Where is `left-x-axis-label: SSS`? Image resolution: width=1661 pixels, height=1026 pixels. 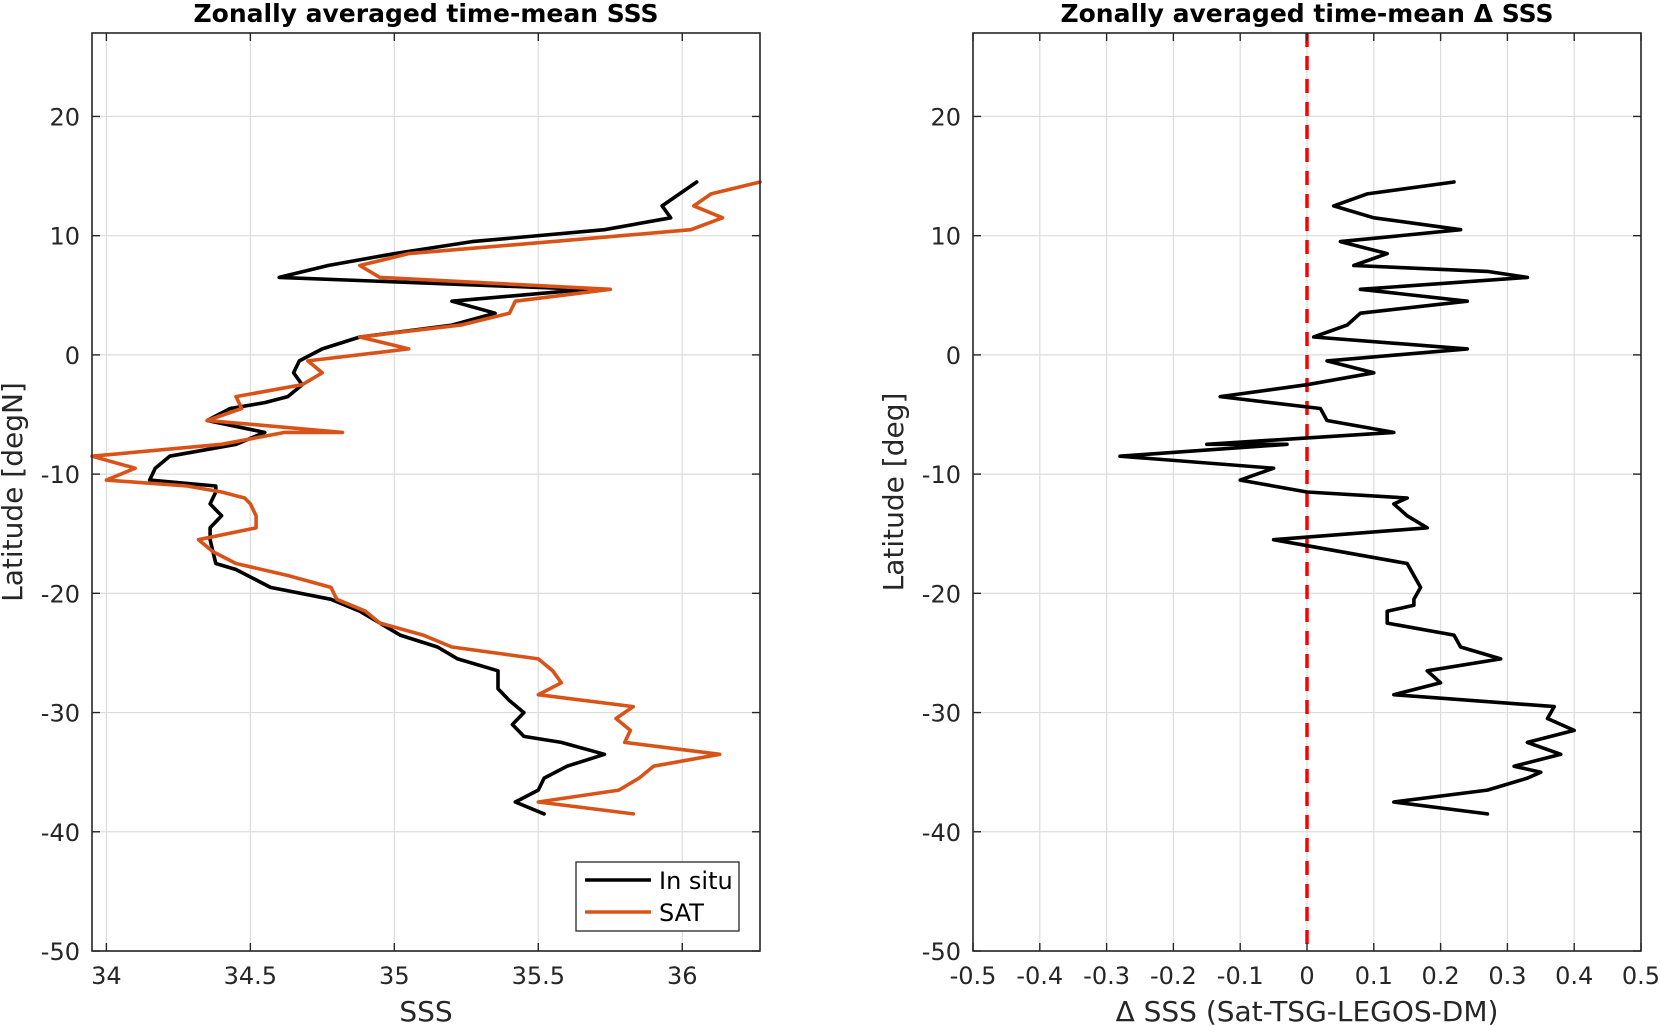
left-x-axis-label: SSS is located at coordinates (425, 1010).